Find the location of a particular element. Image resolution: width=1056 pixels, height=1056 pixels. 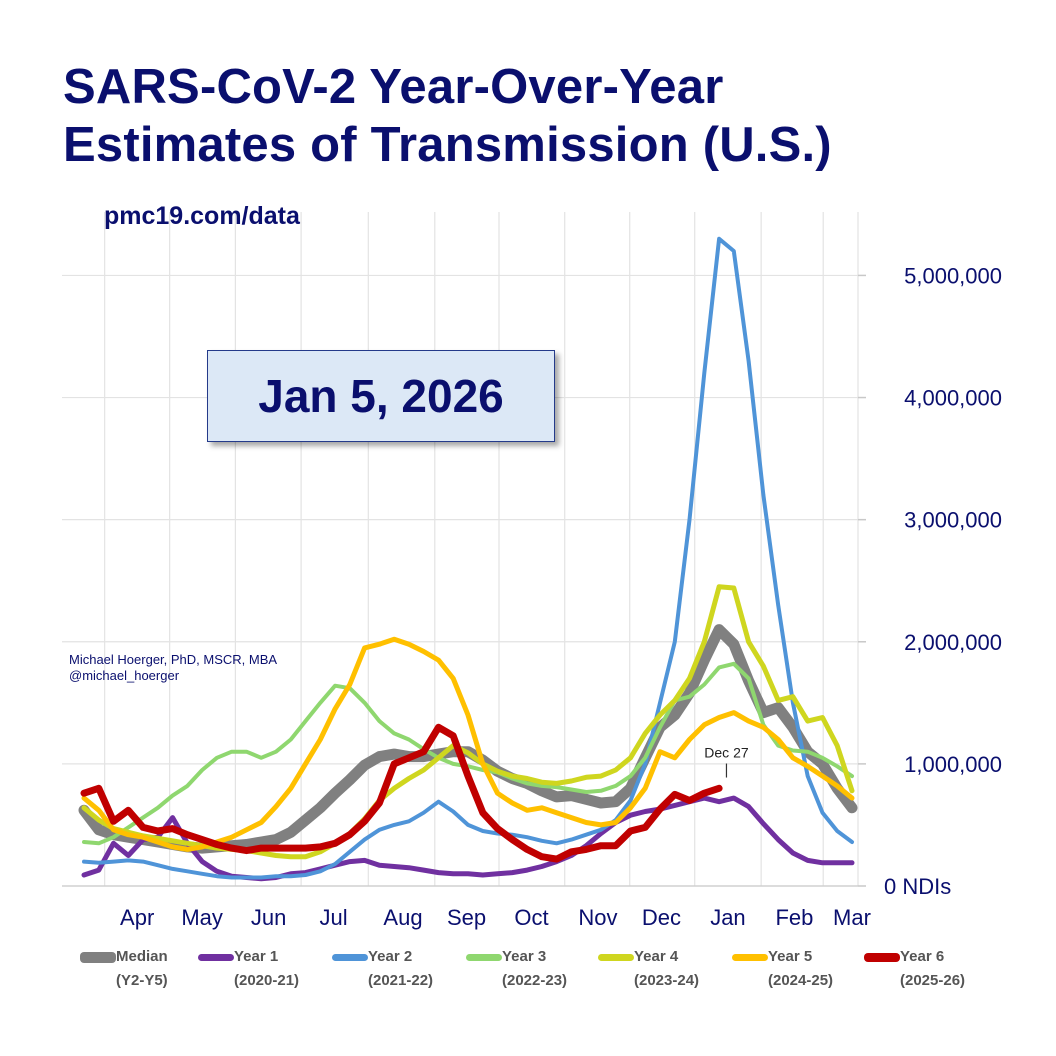

legend-label: Year 3 is located at coordinates (524, 956).